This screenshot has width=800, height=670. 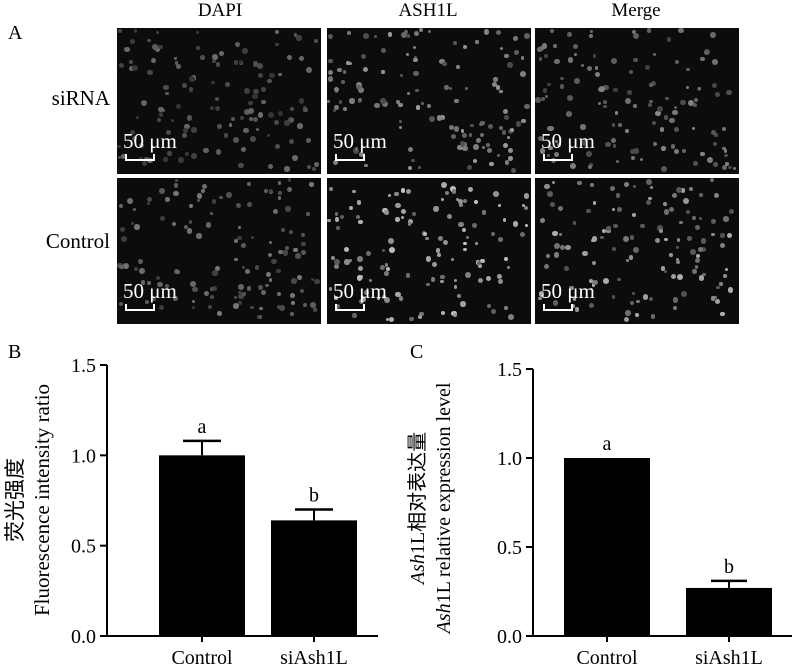 I want to click on column-header-dapi: DAPI, so click(x=220, y=10).